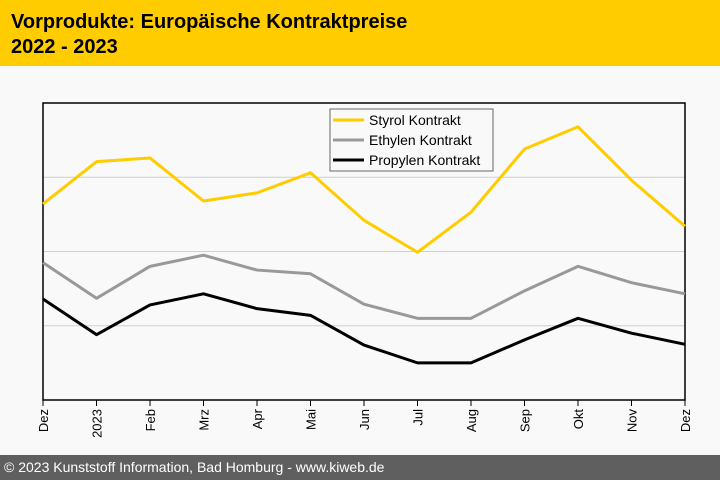  I want to click on x-tick-label: Sep, so click(525, 420).